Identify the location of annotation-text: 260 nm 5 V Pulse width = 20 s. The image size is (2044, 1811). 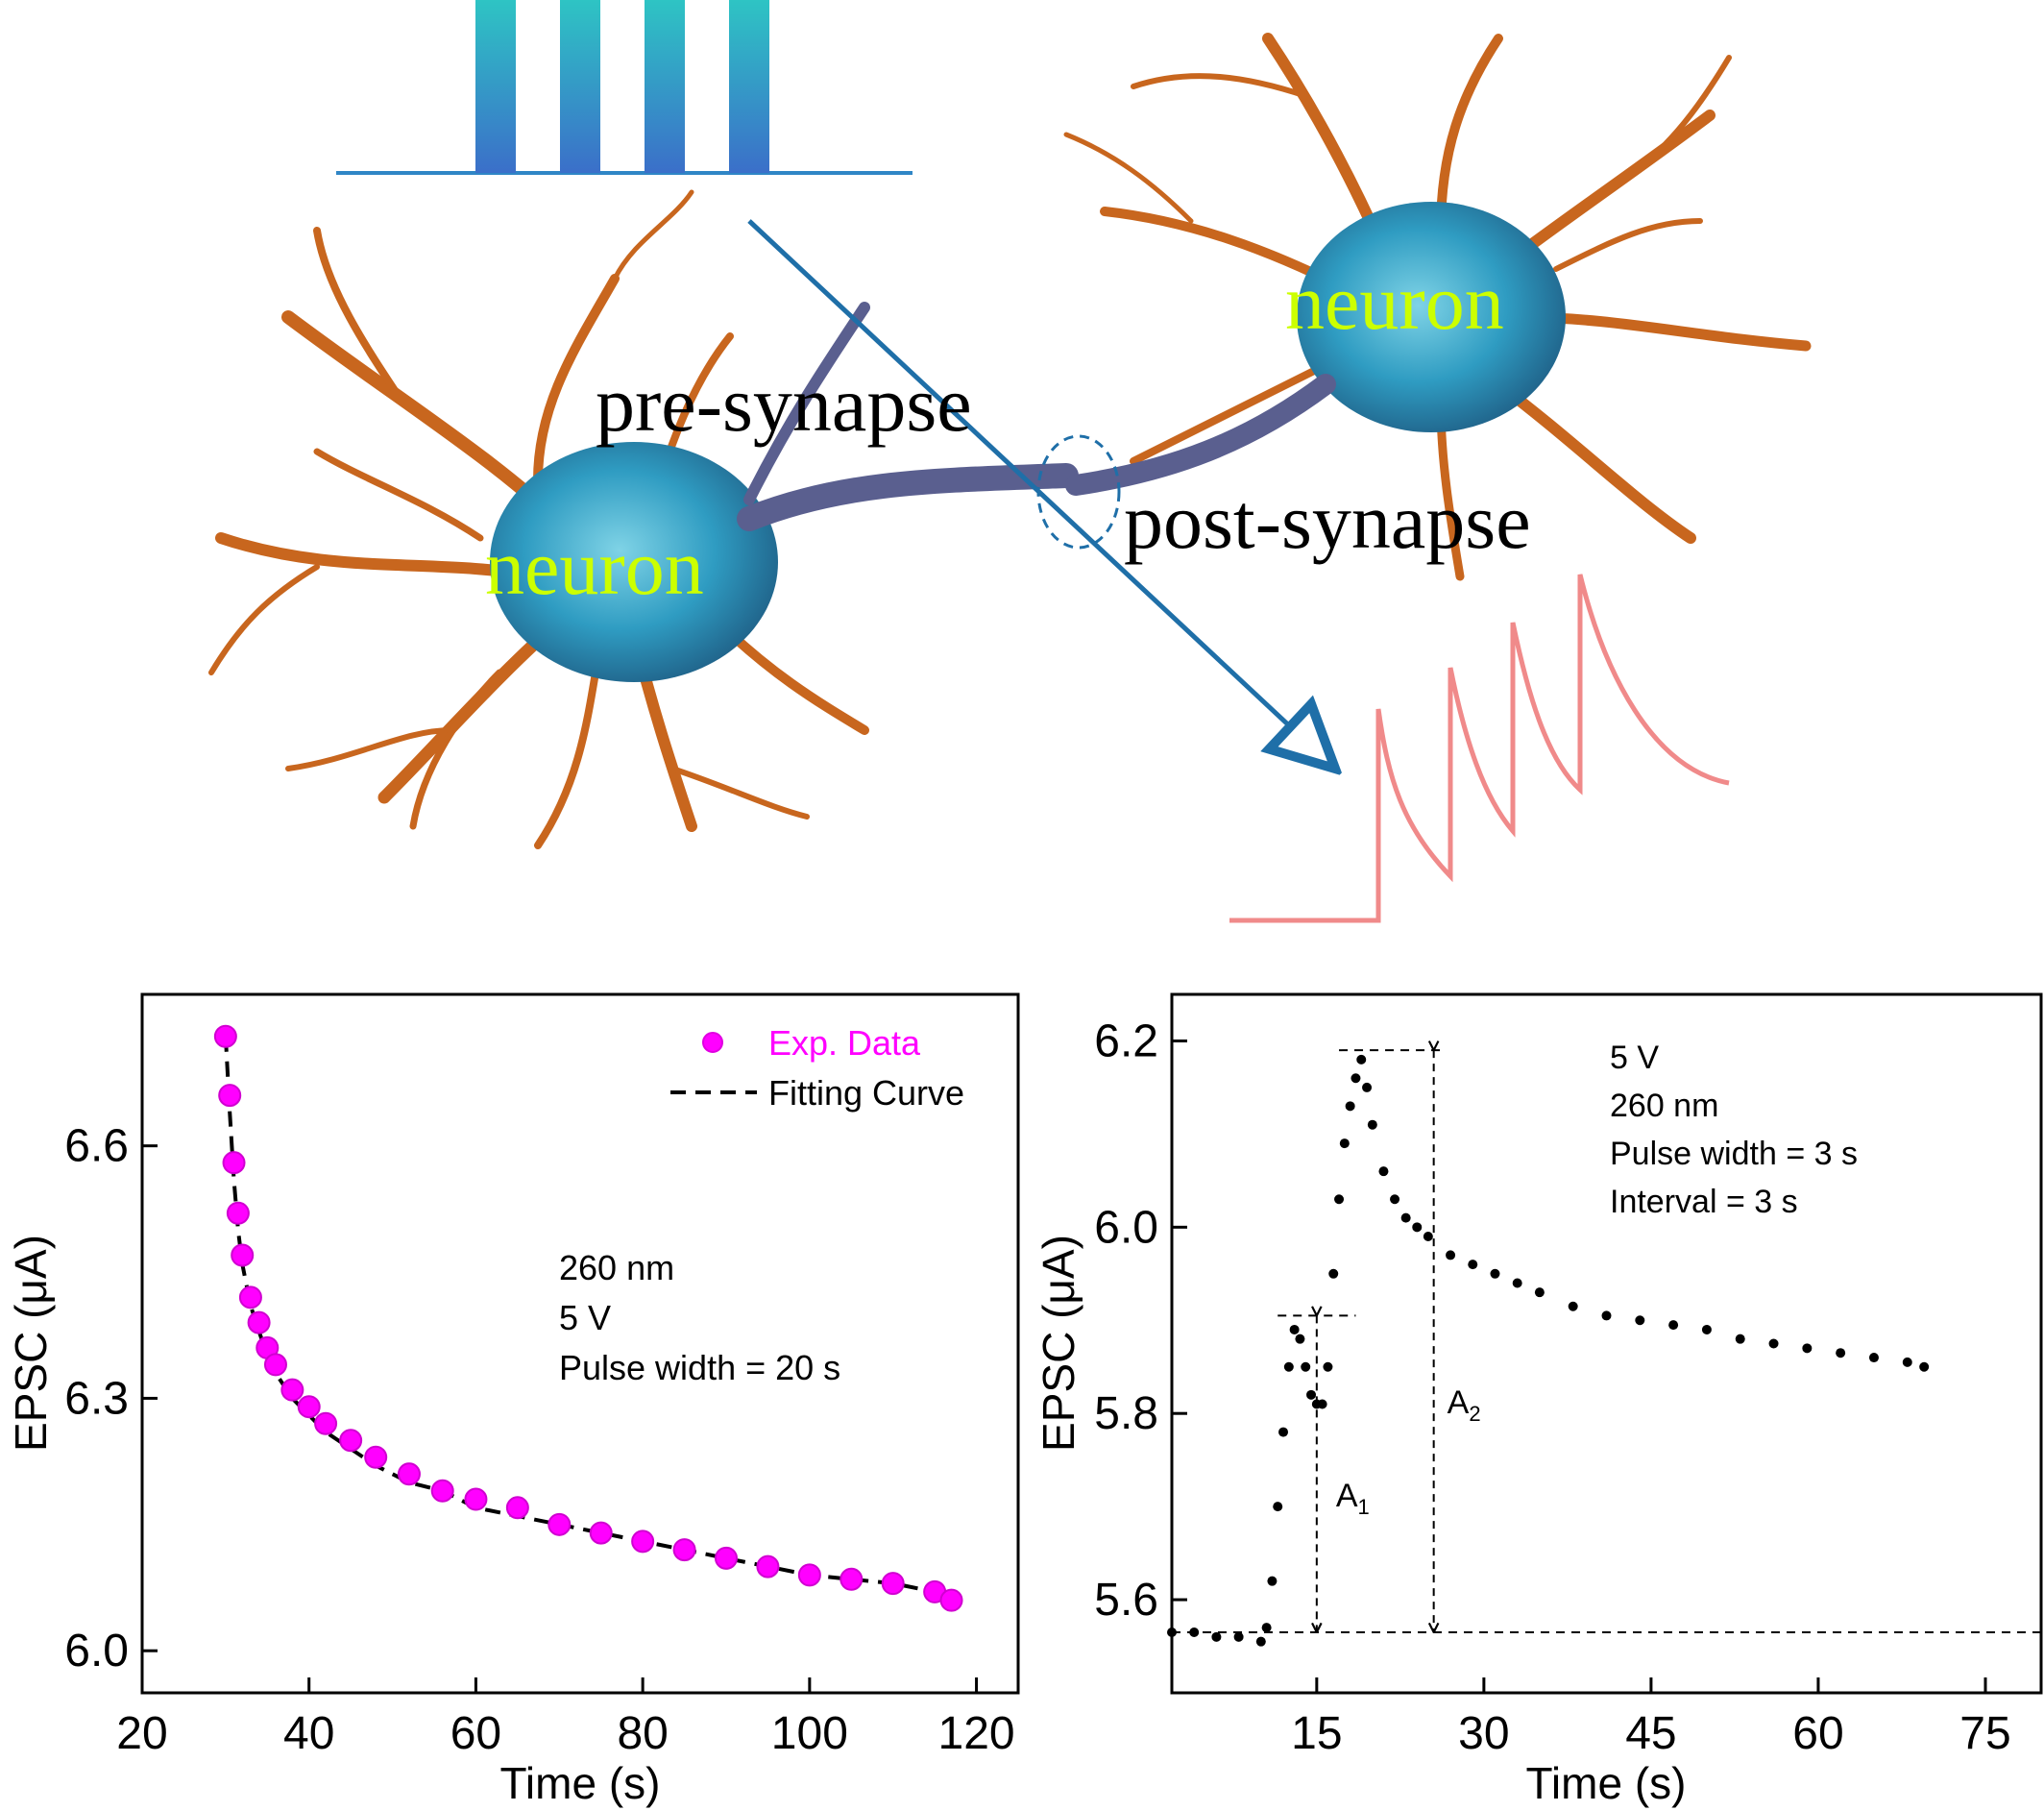
(699, 1317).